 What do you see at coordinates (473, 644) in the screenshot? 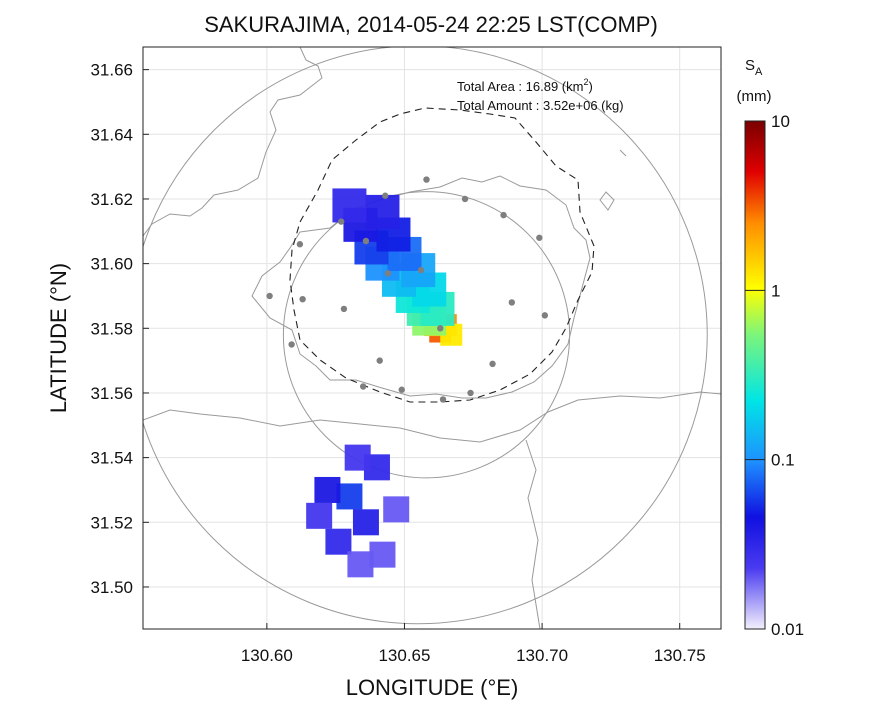
I see `x-ticks: 130.60 130.65 130.70 130.75` at bounding box center [473, 644].